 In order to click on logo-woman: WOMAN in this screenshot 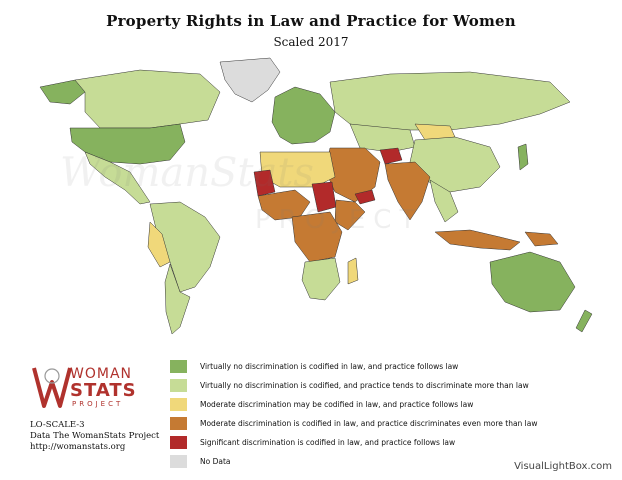, I will do `click(101, 374)`.